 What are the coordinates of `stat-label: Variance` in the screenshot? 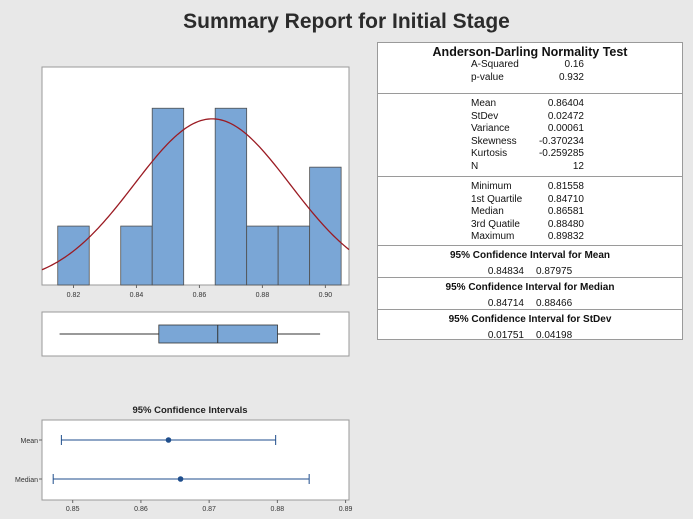 It's located at (490, 129).